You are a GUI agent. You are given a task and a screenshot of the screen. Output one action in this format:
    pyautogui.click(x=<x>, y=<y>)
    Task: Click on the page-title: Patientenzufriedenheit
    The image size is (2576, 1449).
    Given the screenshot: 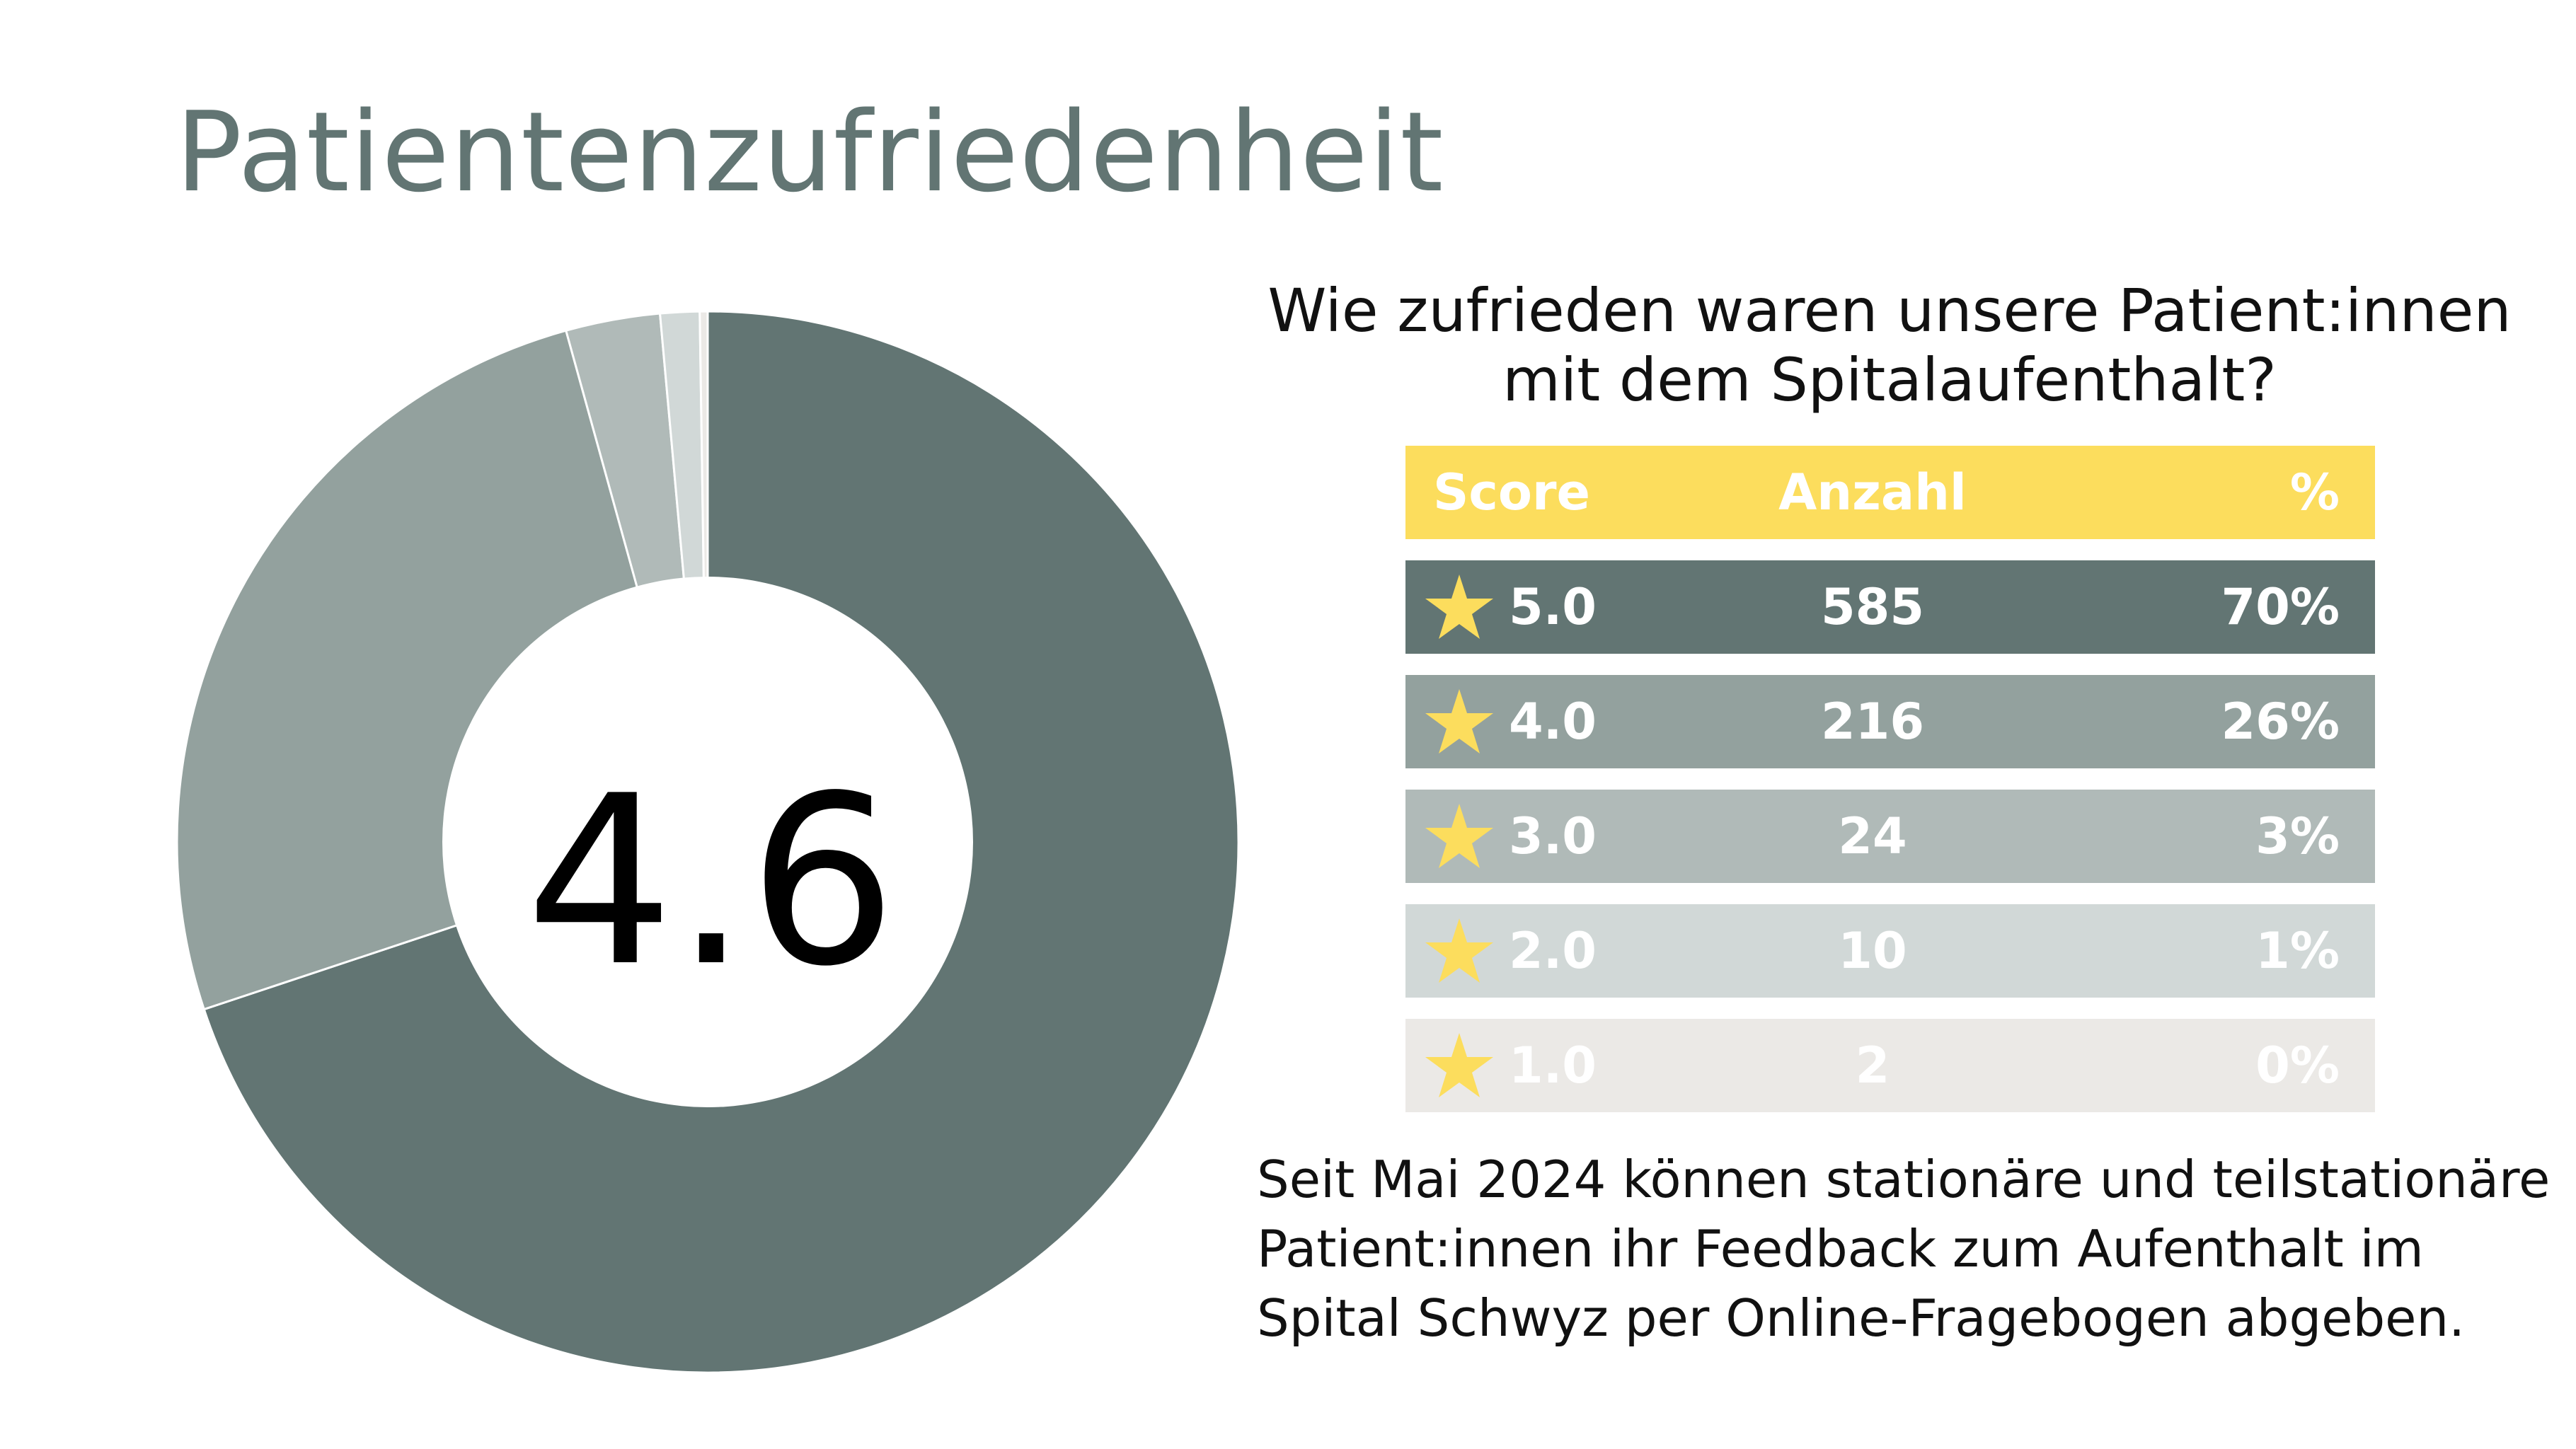 What is the action you would take?
    pyautogui.click(x=810, y=152)
    